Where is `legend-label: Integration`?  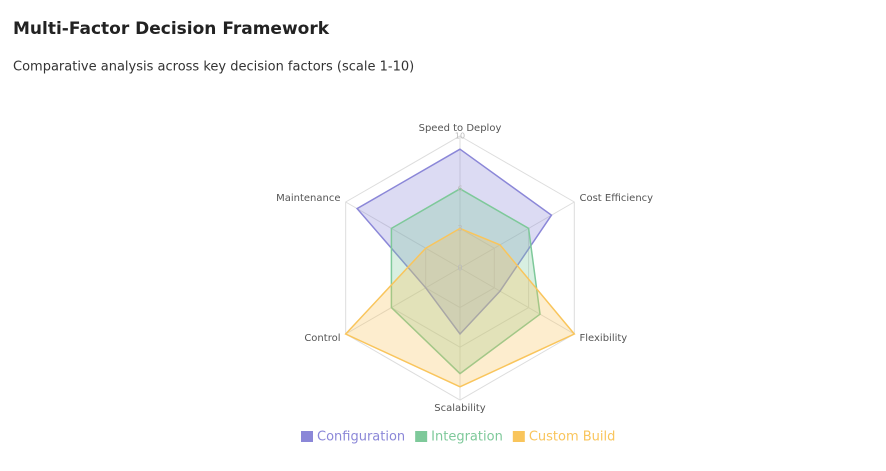 legend-label: Integration is located at coordinates (467, 437).